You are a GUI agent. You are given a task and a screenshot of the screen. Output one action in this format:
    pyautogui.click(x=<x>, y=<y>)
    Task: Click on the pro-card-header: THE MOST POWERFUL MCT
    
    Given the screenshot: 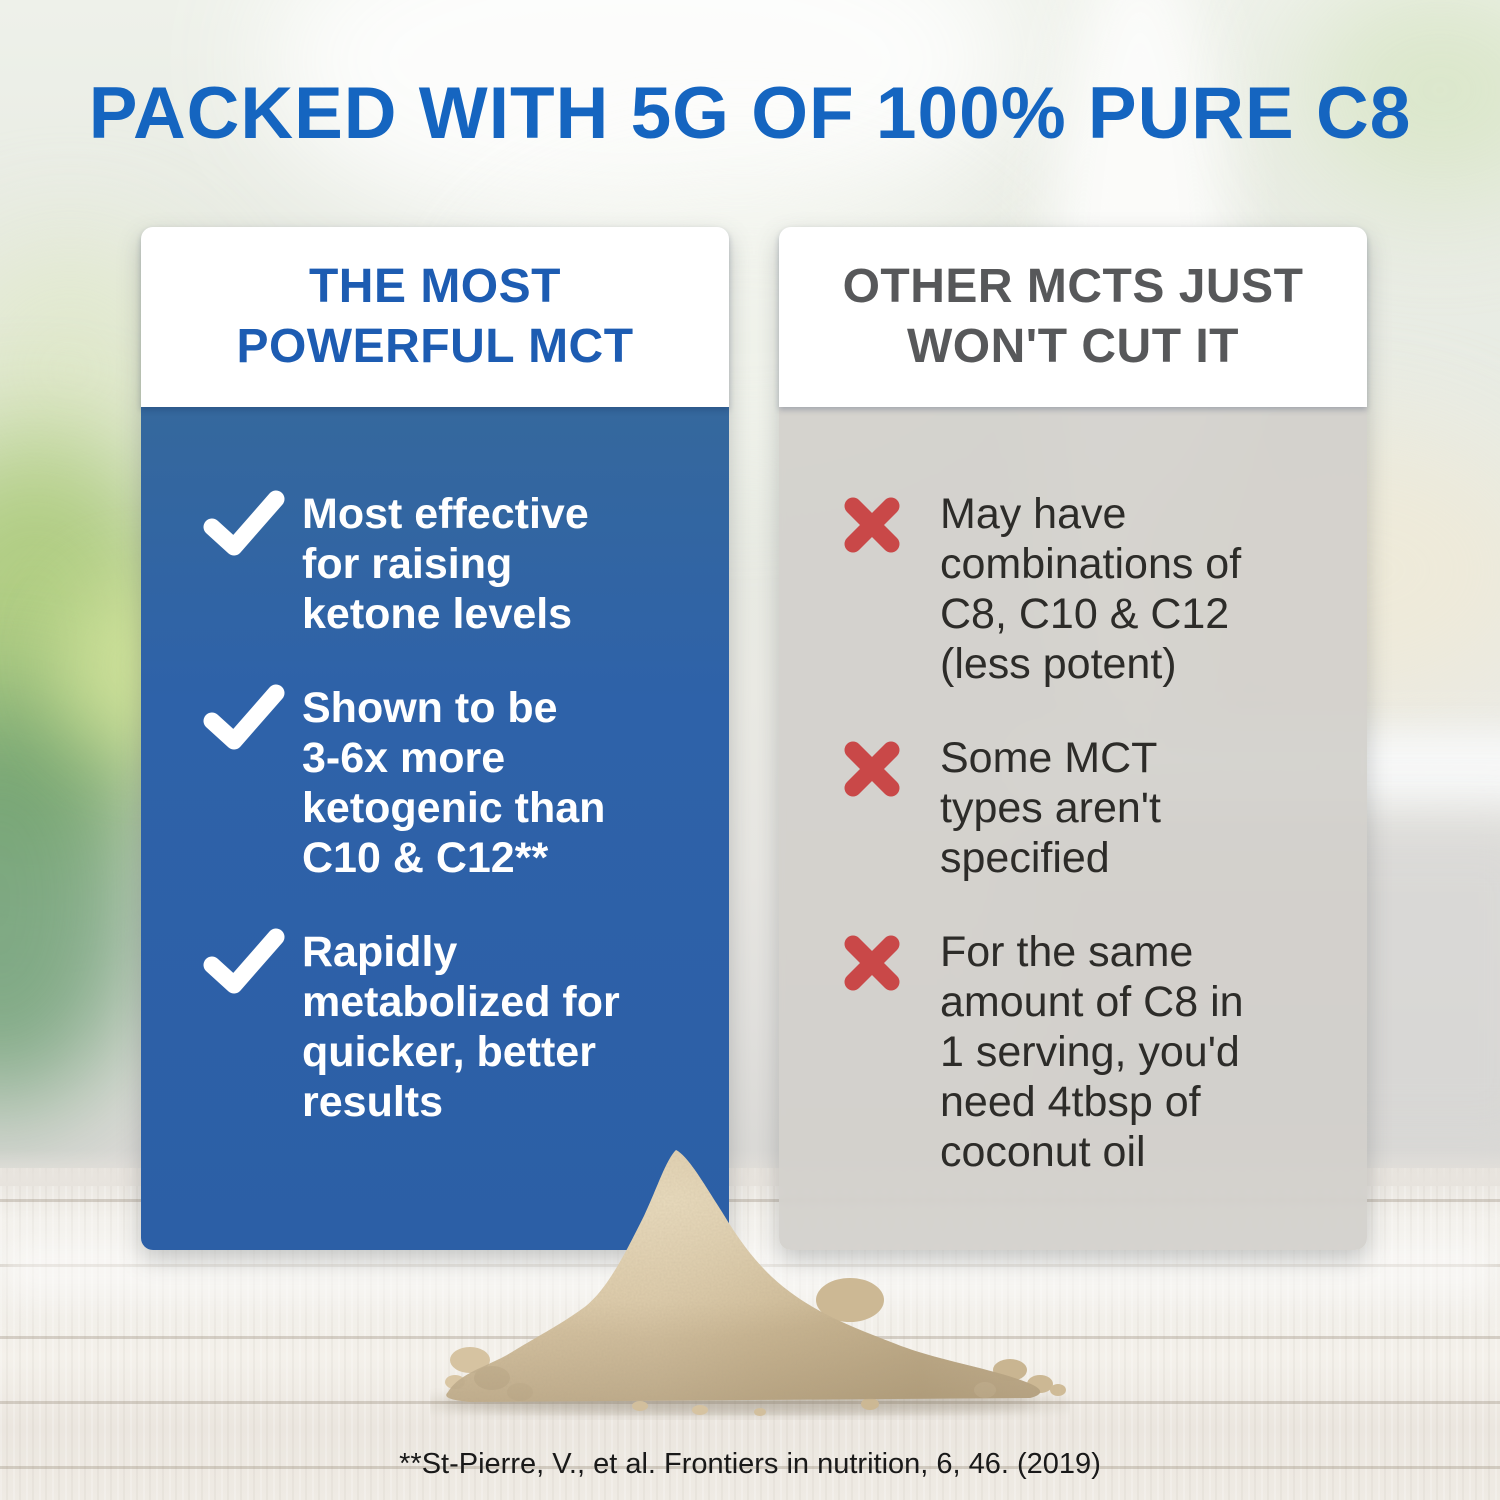 What is the action you would take?
    pyautogui.click(x=435, y=317)
    